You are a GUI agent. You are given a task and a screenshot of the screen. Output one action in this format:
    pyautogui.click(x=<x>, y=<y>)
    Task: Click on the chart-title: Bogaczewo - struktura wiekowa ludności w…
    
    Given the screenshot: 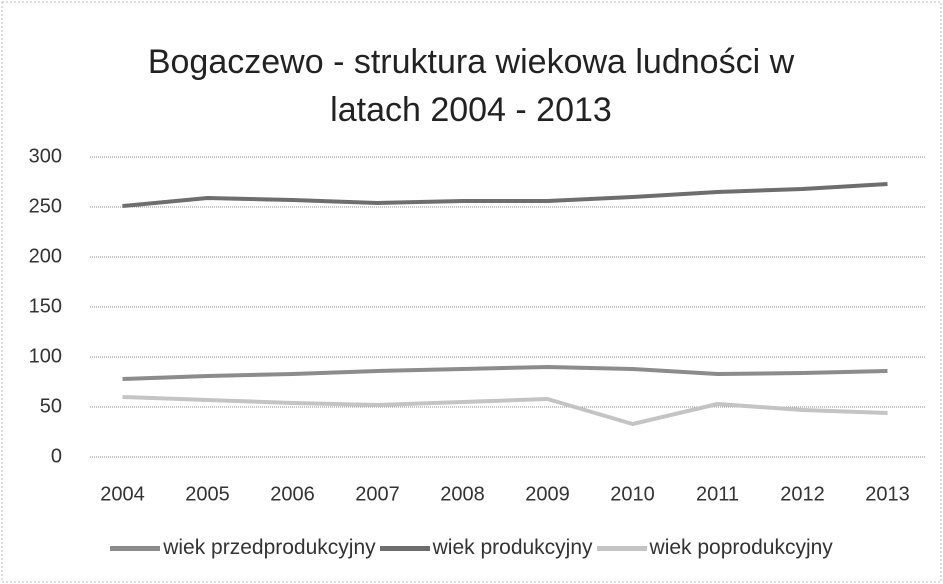 What is the action you would take?
    pyautogui.click(x=471, y=86)
    